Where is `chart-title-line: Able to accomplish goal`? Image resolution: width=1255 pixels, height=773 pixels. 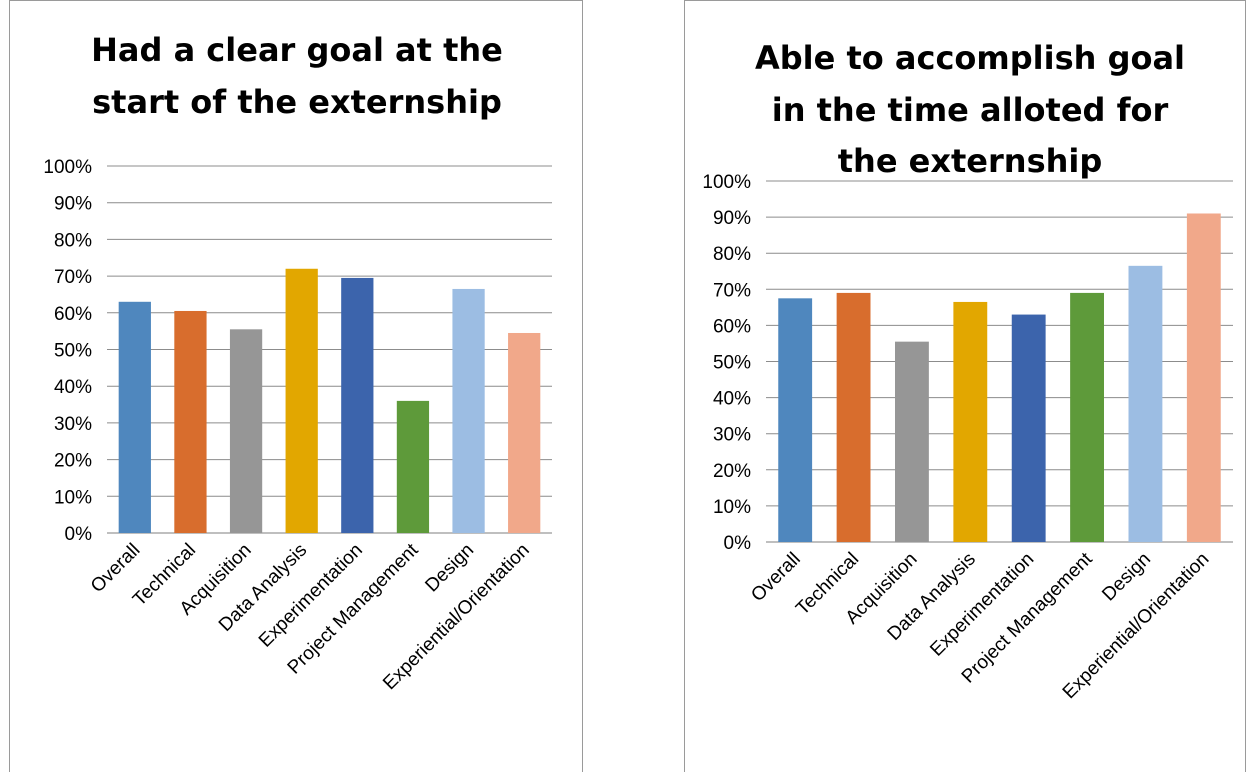 chart-title-line: Able to accomplish goal is located at coordinates (970, 58).